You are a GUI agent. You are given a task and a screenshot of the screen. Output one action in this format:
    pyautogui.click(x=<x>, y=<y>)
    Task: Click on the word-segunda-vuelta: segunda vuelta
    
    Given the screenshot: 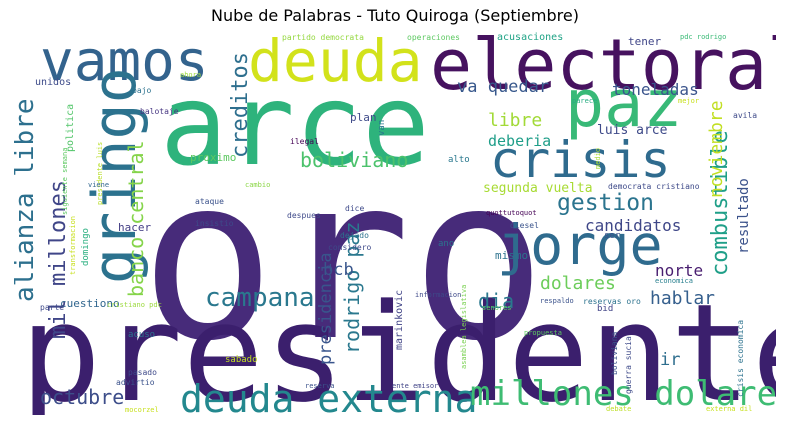 What is the action you would take?
    pyautogui.click(x=538, y=188)
    